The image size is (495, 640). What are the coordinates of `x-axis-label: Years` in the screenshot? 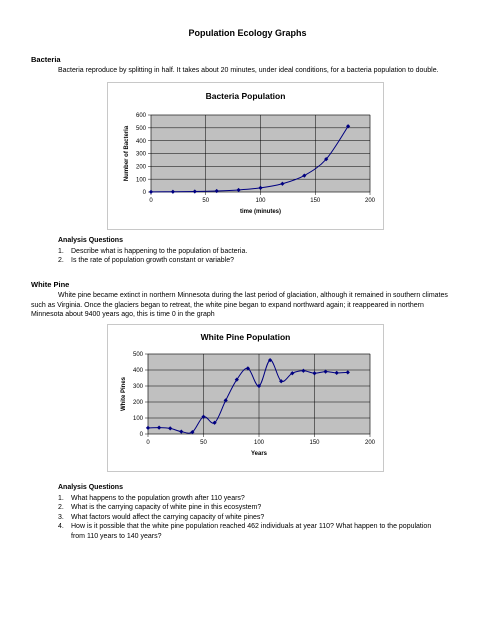 It's located at (259, 454).